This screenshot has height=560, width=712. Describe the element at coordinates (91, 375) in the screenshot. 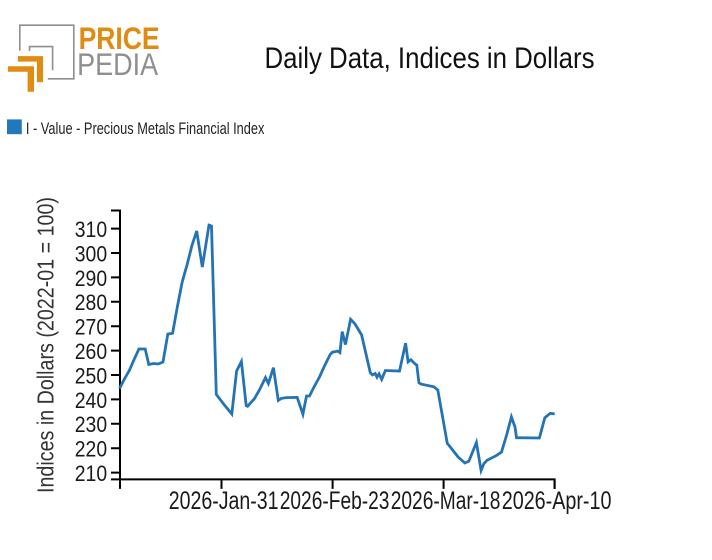

I see `svg-text: 250` at that location.